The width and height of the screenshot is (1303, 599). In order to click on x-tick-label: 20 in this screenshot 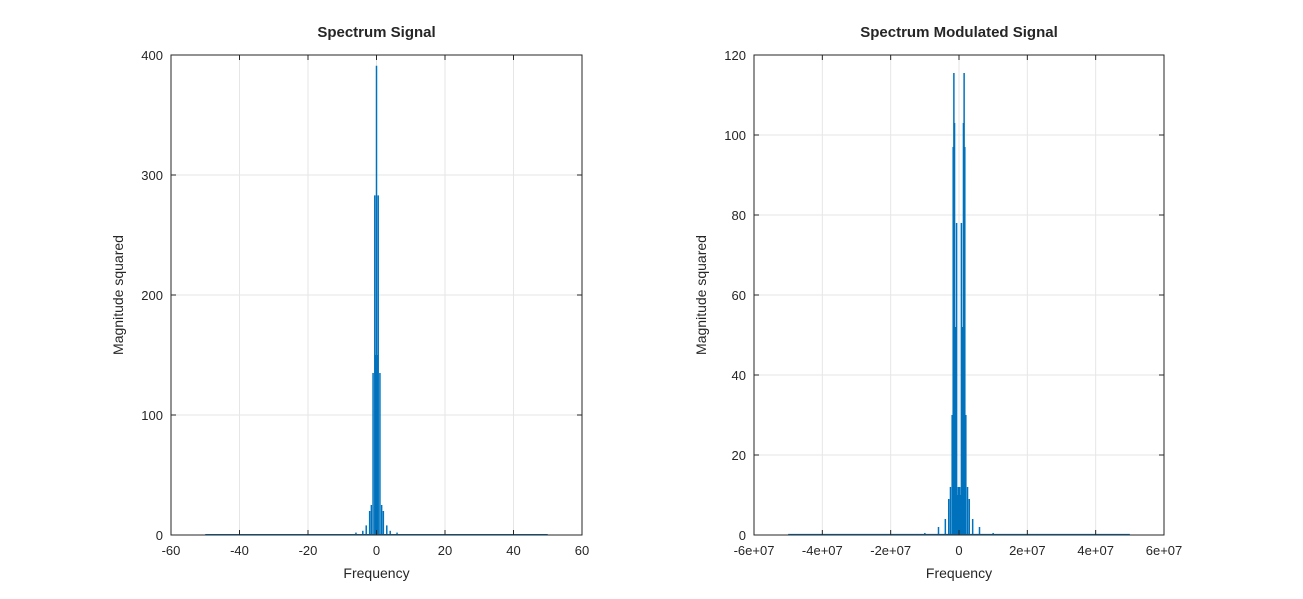, I will do `click(445, 550)`.